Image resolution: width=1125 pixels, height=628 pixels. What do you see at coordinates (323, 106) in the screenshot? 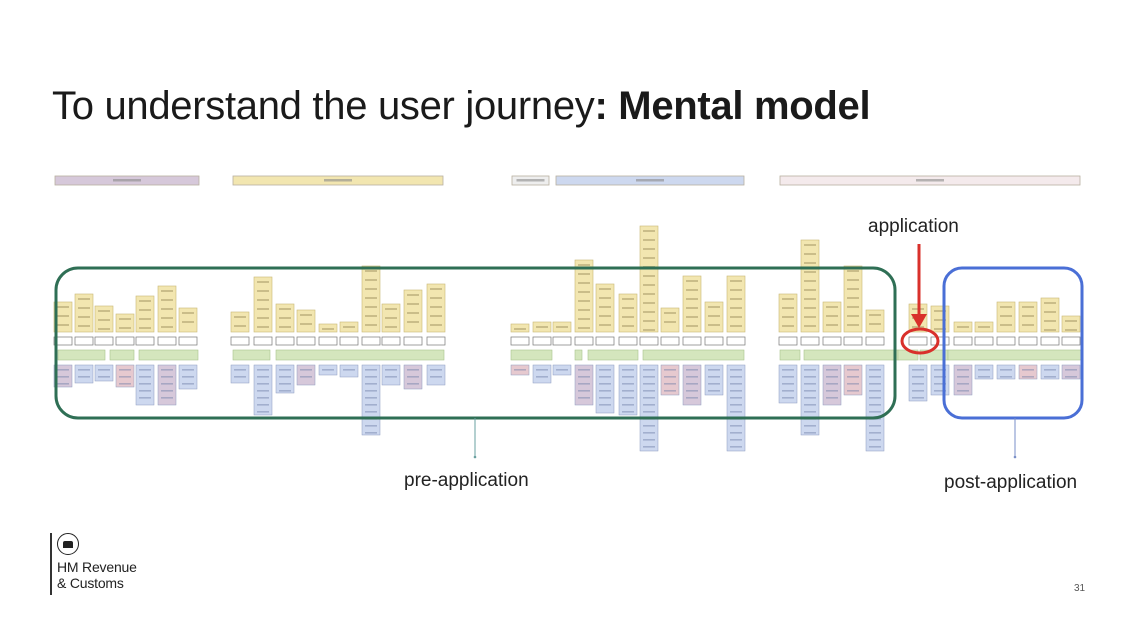
I see `slide-title-prefix: To understand the user journey` at bounding box center [323, 106].